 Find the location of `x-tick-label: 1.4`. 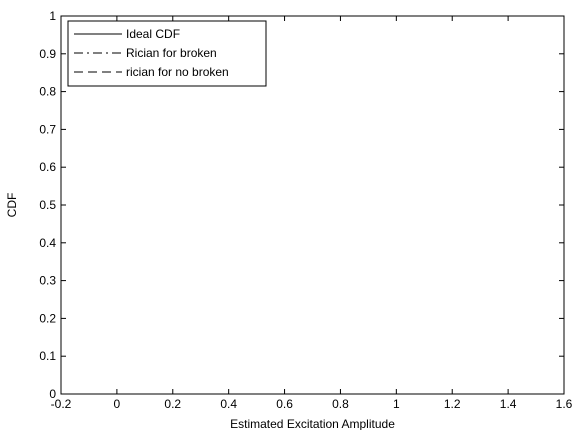

x-tick-label: 1.4 is located at coordinates (508, 404).